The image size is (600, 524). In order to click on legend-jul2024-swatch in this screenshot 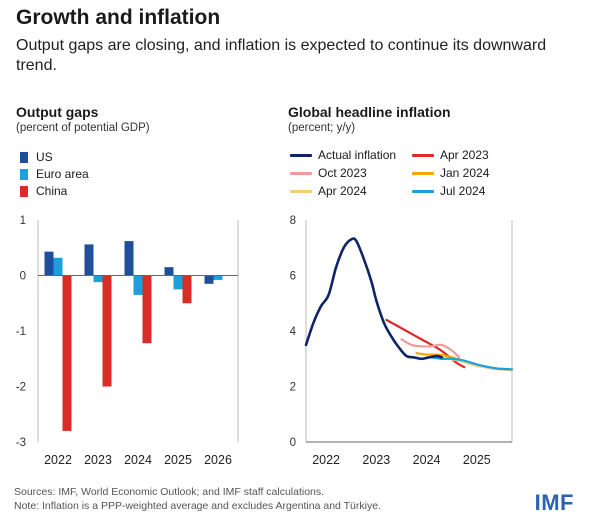, I will do `click(423, 191)`.